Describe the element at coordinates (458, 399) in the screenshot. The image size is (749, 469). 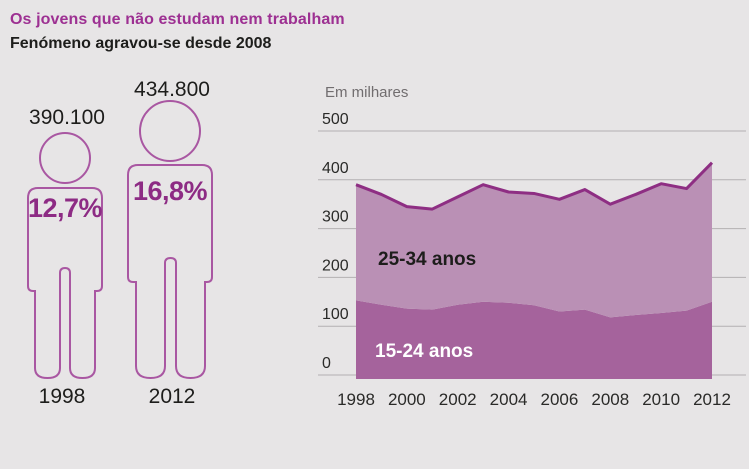
I see `x-tick-label: 2002` at that location.